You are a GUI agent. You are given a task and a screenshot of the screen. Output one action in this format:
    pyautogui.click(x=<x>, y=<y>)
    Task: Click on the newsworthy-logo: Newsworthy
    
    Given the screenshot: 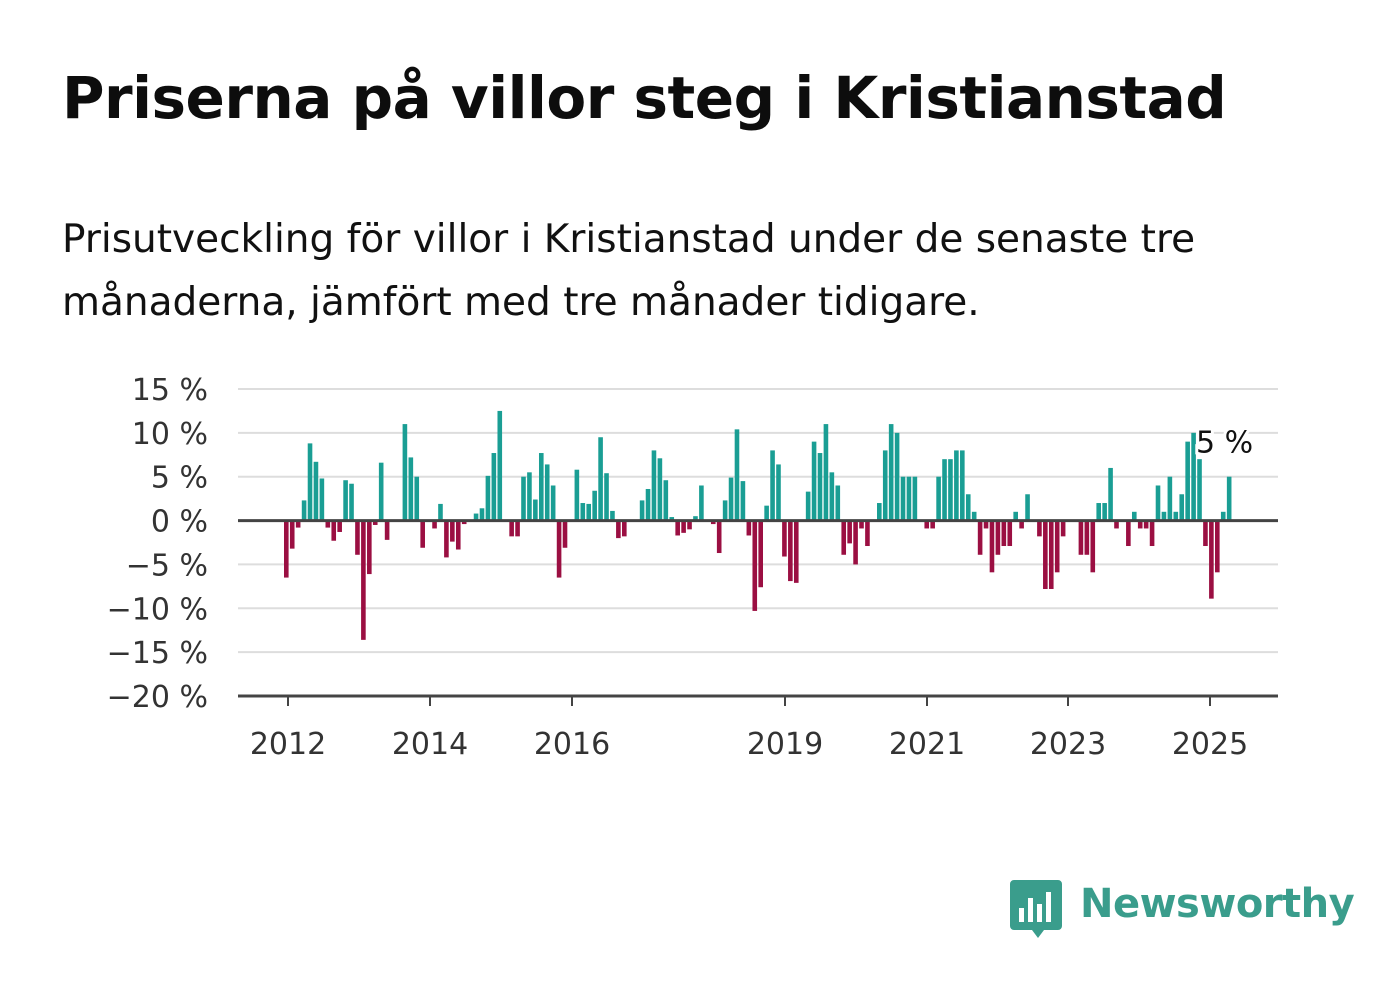 What is the action you would take?
    pyautogui.click(x=1182, y=910)
    